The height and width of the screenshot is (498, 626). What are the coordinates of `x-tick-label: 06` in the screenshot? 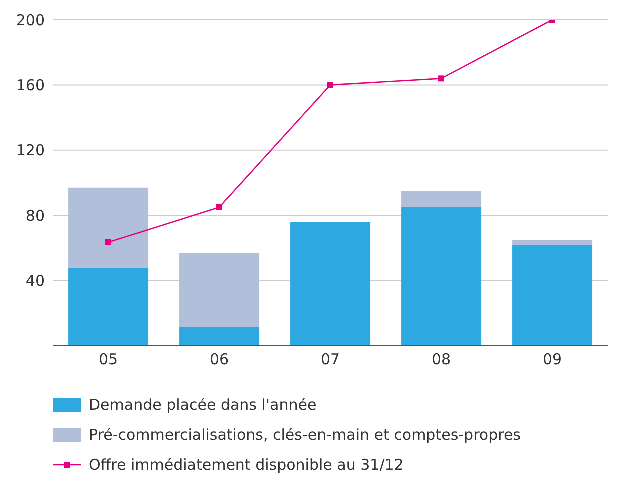 It's located at (220, 359).